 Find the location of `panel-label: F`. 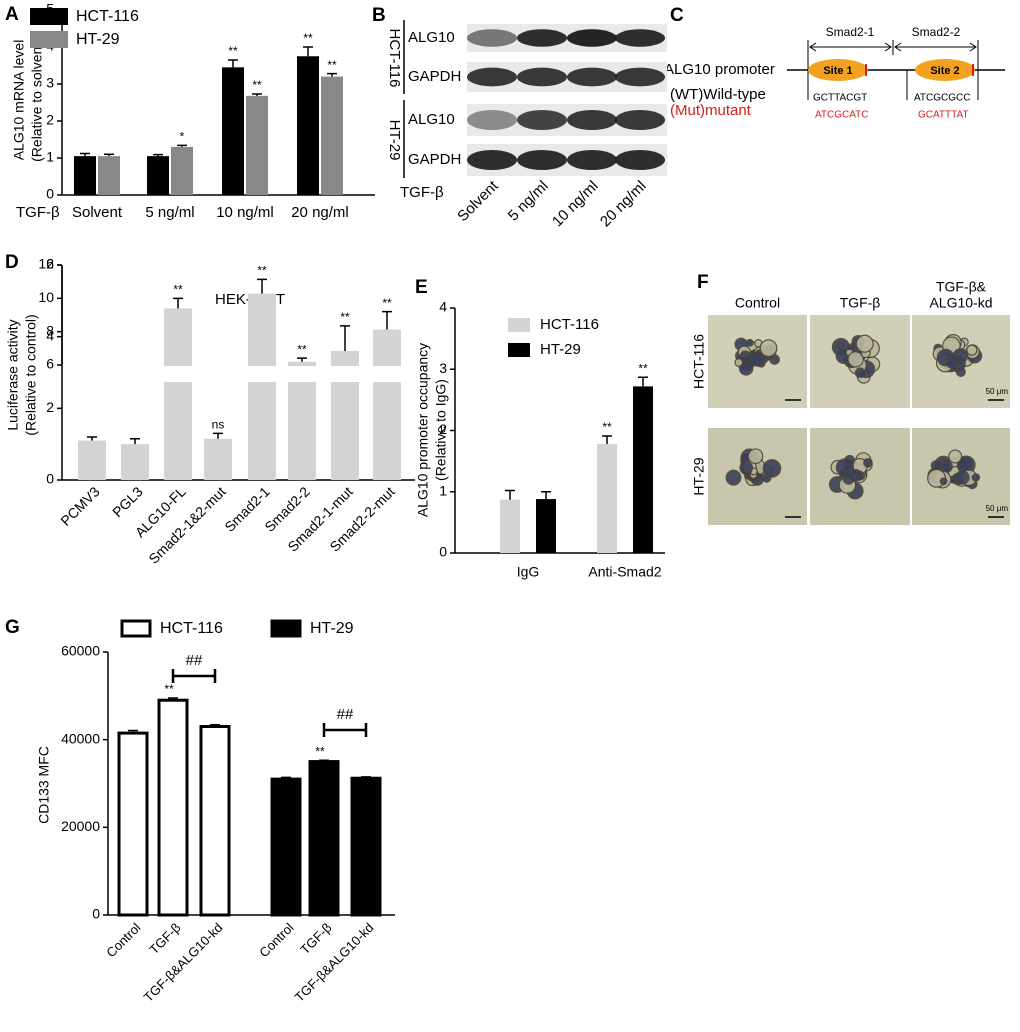

panel-label: F is located at coordinates (703, 282).